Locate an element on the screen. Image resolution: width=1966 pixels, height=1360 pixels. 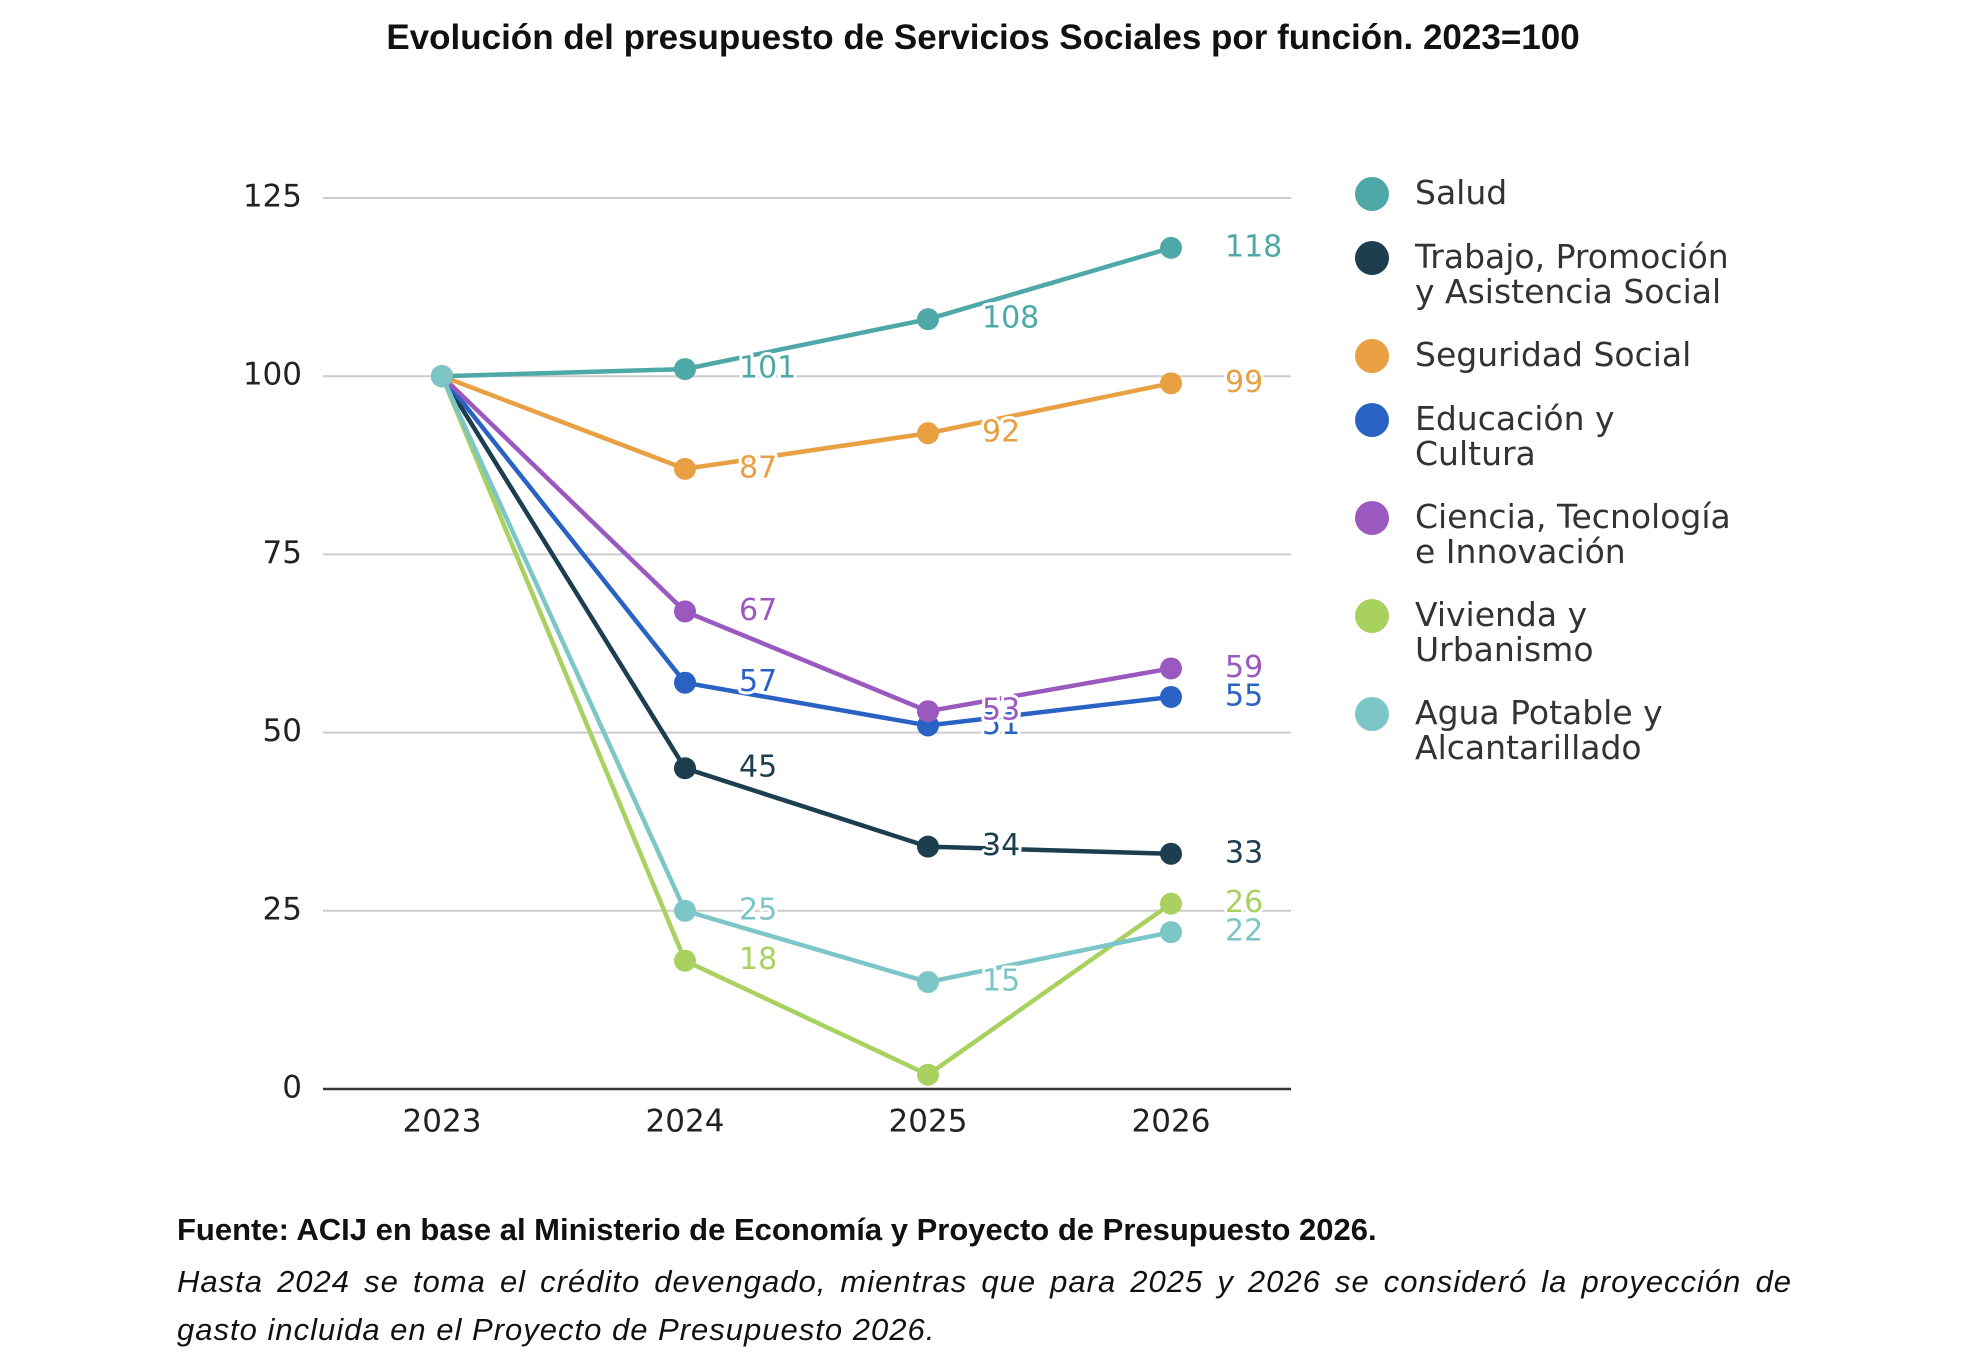
legend-label: Agua Potable y Alcantarillado is located at coordinates (1539, 730).